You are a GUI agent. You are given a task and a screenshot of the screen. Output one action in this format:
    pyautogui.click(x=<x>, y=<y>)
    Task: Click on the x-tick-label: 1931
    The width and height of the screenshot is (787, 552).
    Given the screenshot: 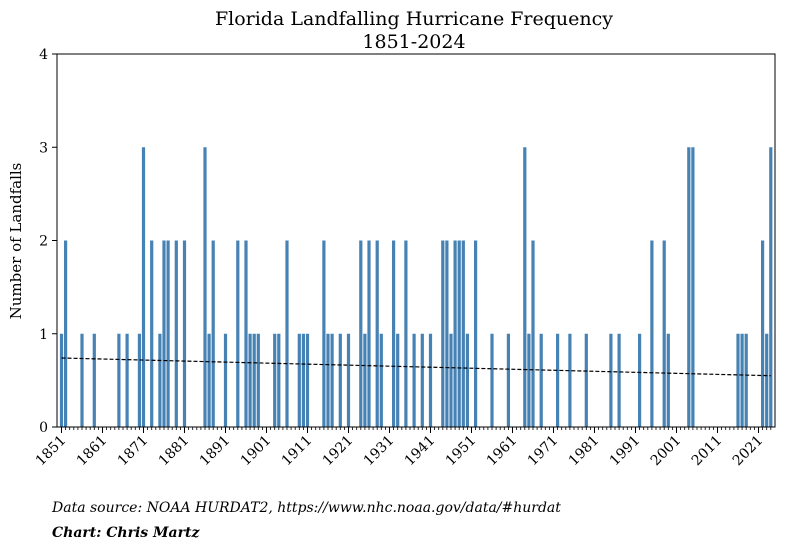 What is the action you would take?
    pyautogui.click(x=379, y=451)
    